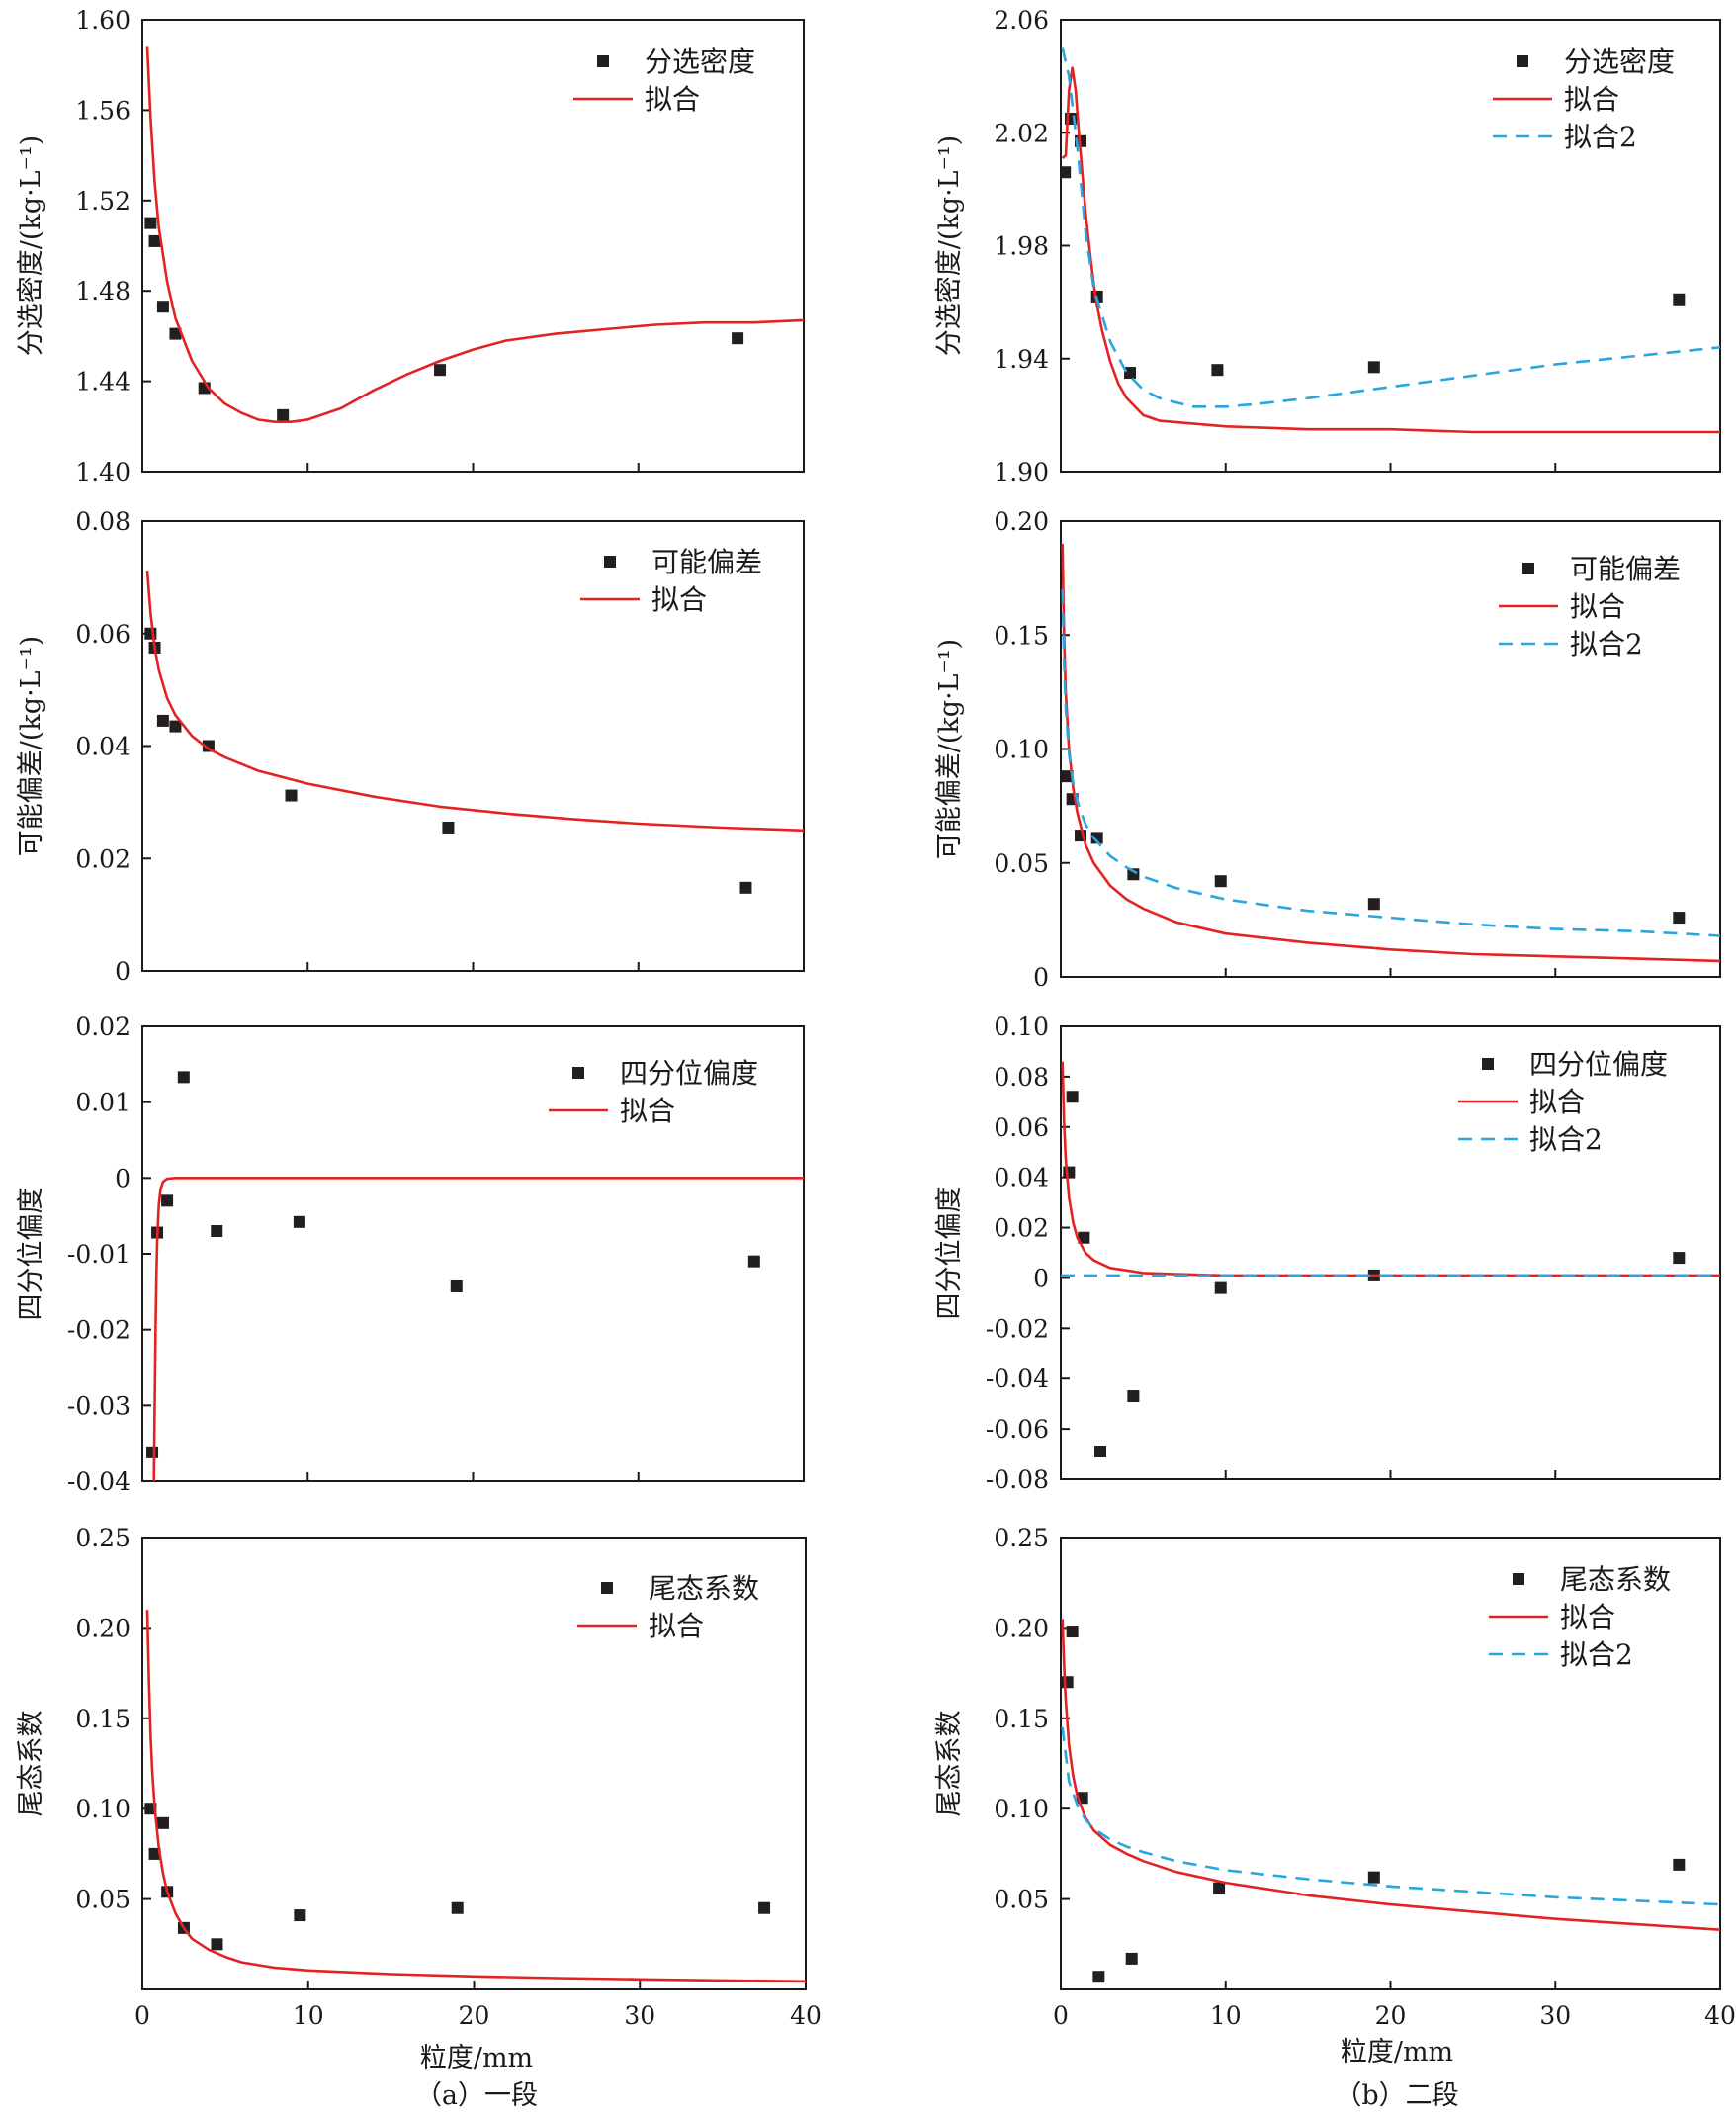 The width and height of the screenshot is (1736, 2114). Describe the element at coordinates (31, 1764) in the screenshot. I see `y-axis-title: 尾态系数` at that location.